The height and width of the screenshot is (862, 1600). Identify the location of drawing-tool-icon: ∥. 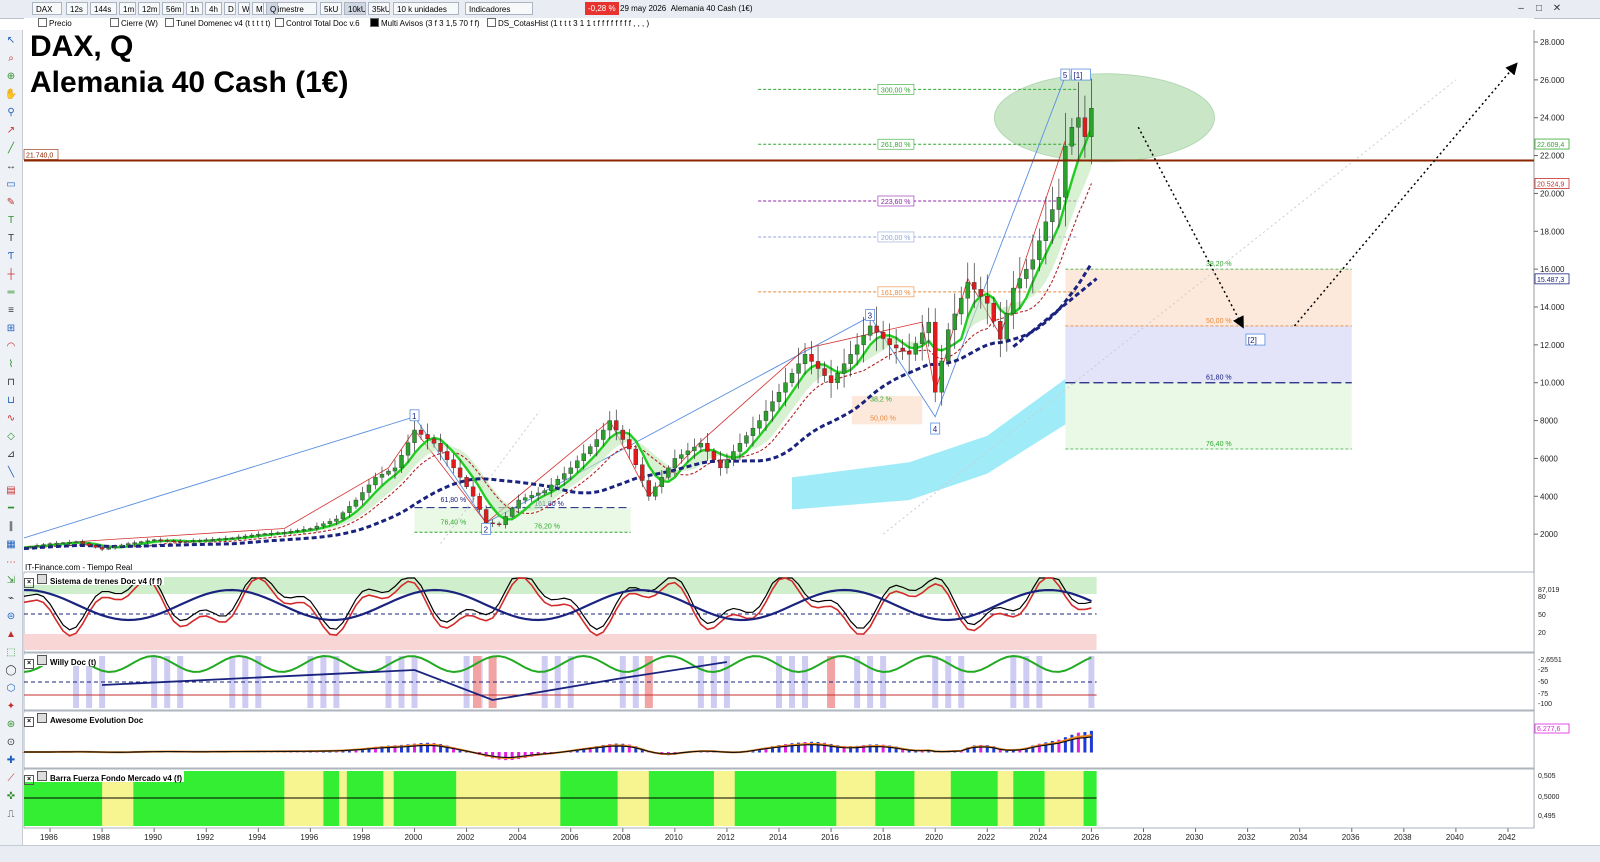
(11, 526).